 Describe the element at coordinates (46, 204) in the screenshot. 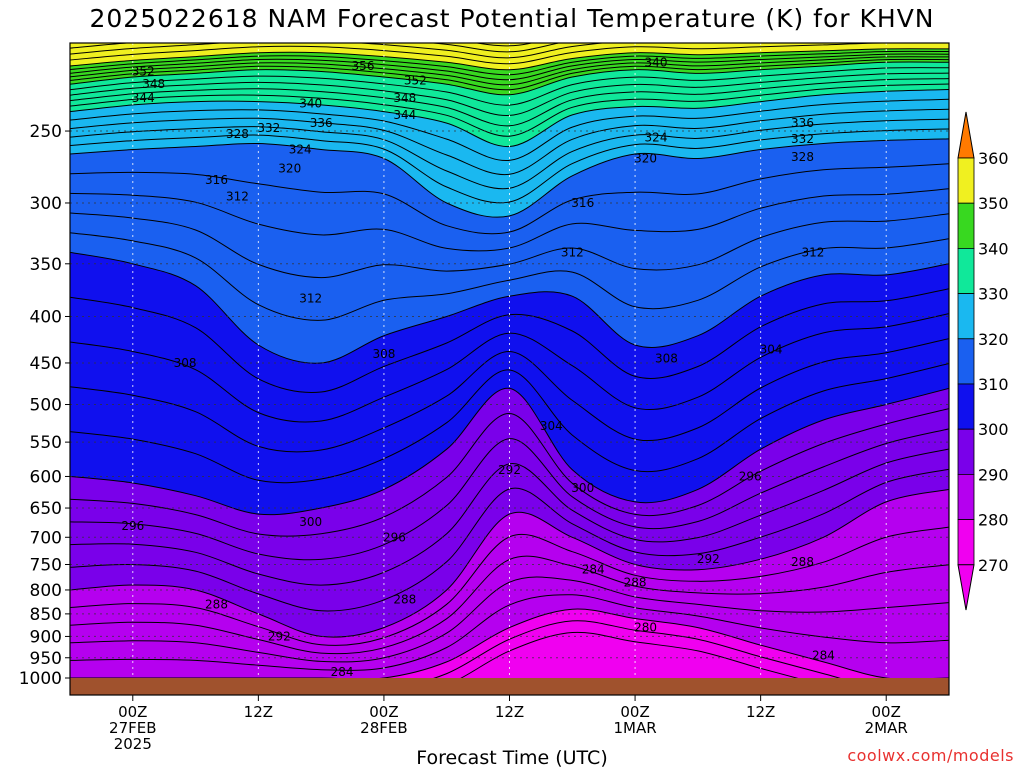

I see `y-tick-label: 300` at that location.